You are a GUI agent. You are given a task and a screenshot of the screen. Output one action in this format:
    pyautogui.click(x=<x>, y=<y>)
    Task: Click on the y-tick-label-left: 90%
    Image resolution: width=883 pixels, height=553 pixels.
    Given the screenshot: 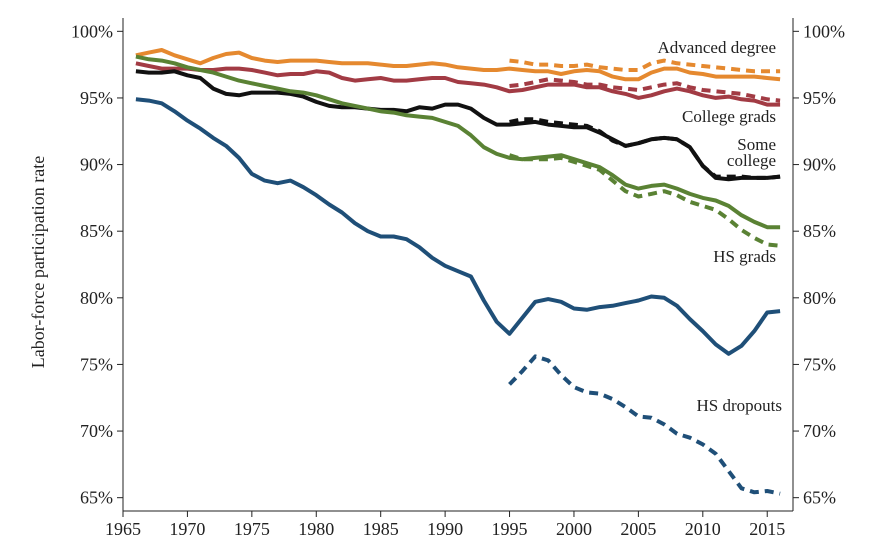 What is the action you would take?
    pyautogui.click(x=96, y=165)
    